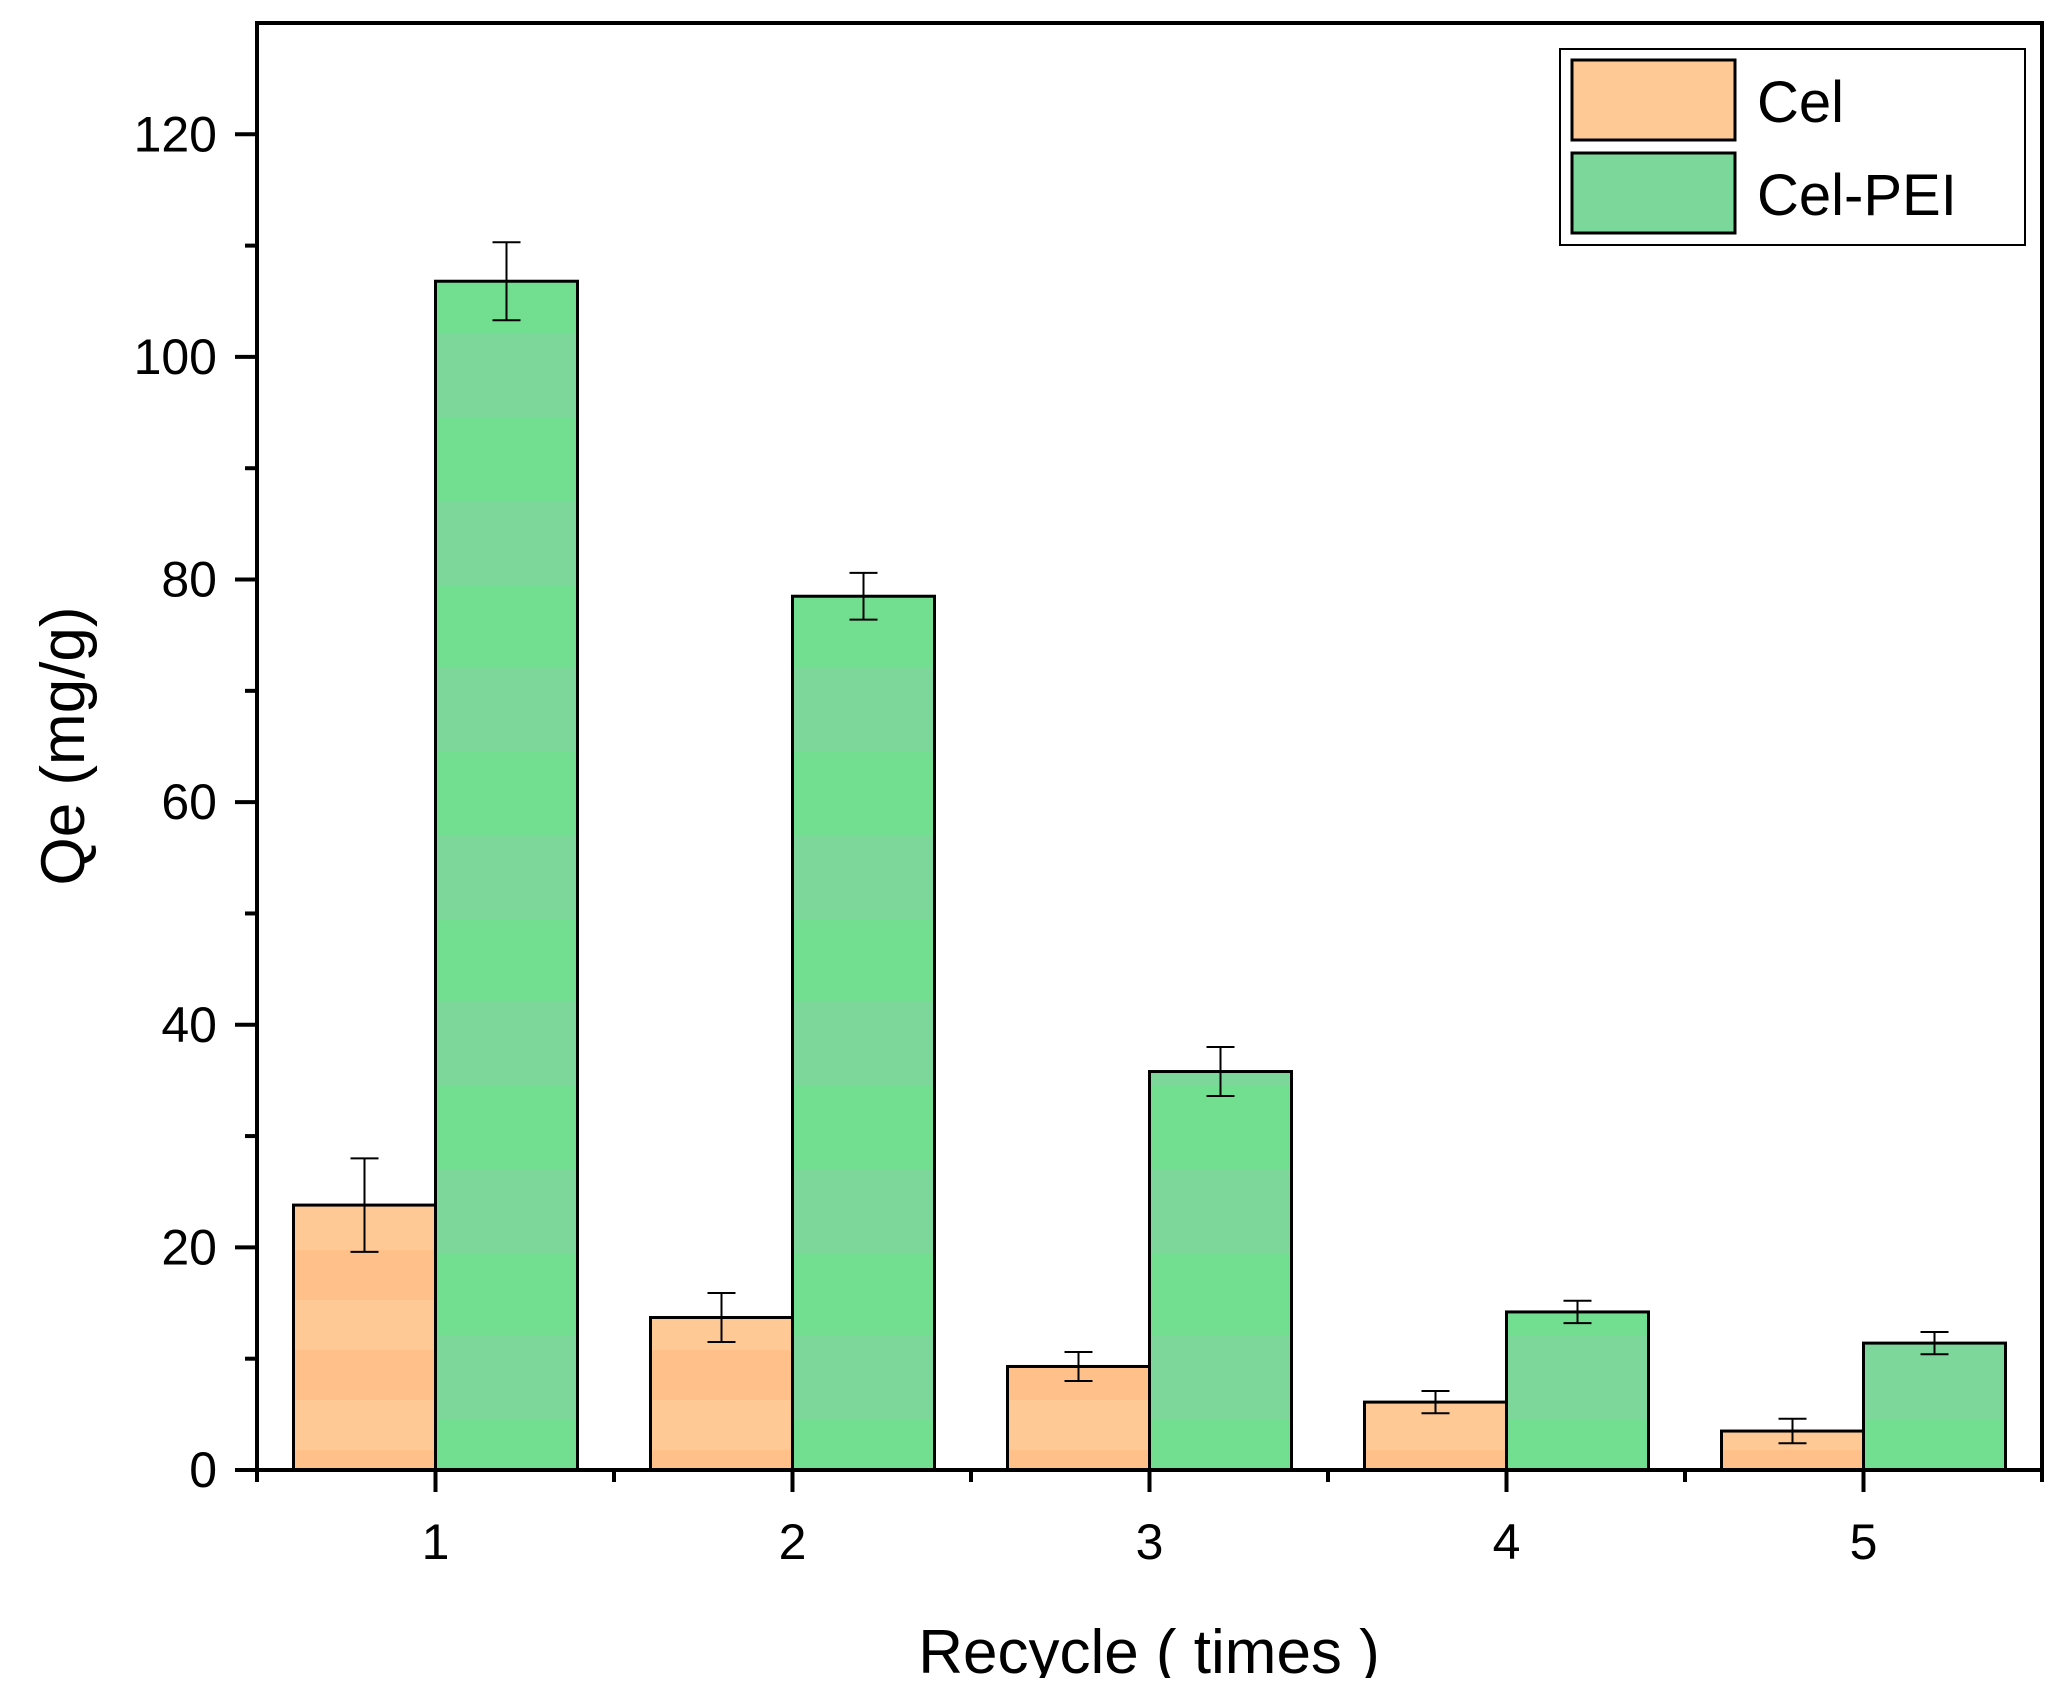 The image size is (2068, 1683). Describe the element at coordinates (175, 134) in the screenshot. I see `y-tick-label-120: 120` at that location.